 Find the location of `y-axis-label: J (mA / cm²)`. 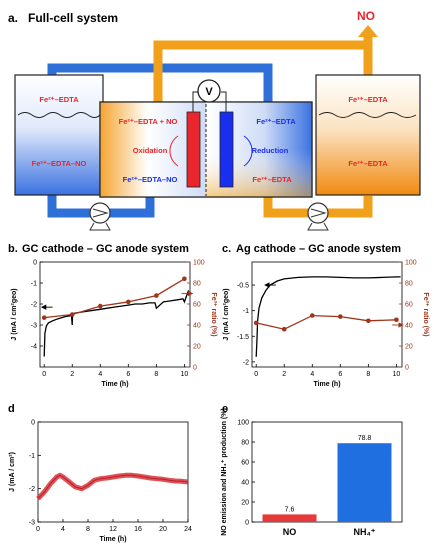

y-axis-label: J (mA / cm²) is located at coordinates (12, 472).